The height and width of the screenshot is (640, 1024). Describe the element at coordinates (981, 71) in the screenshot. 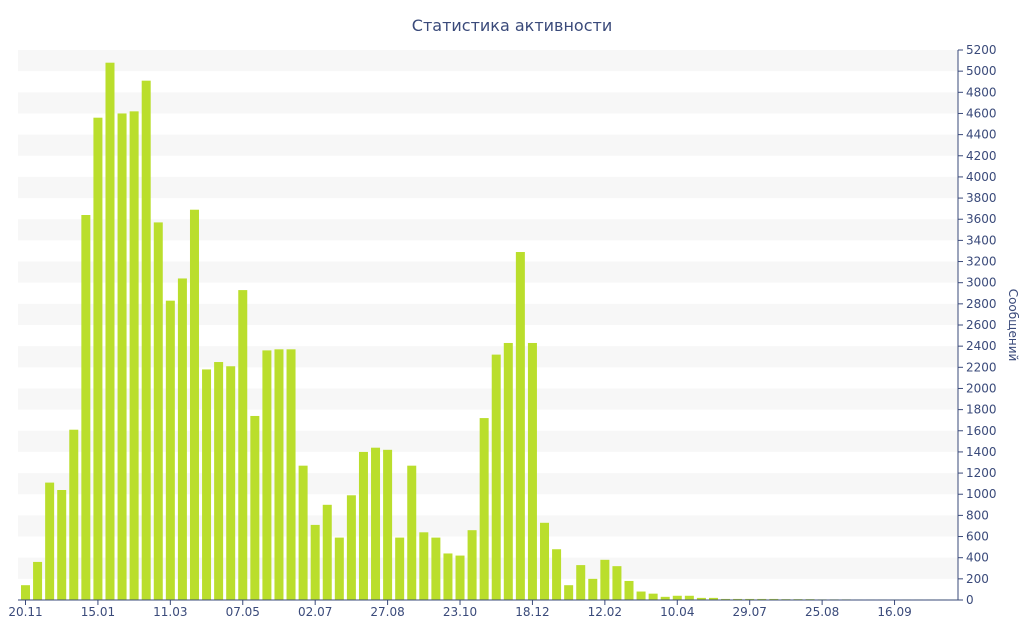

I see `y-tick-label: 5000` at that location.